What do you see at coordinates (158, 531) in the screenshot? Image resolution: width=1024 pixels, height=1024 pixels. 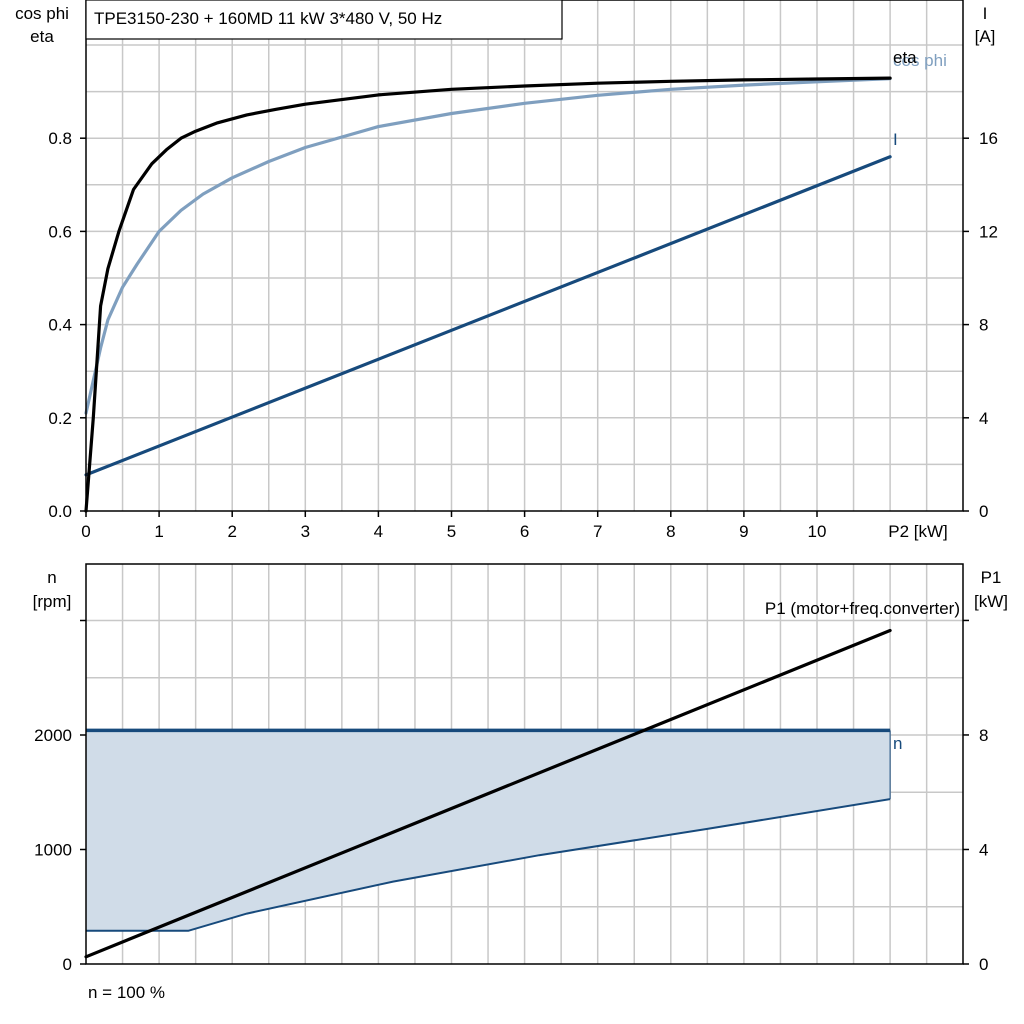 I see `top-xtick-label: 1` at bounding box center [158, 531].